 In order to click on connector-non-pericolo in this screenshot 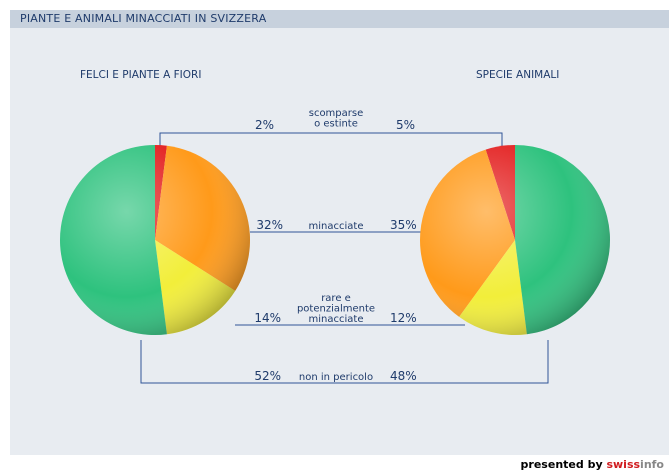, I will do `click(344, 362)`.